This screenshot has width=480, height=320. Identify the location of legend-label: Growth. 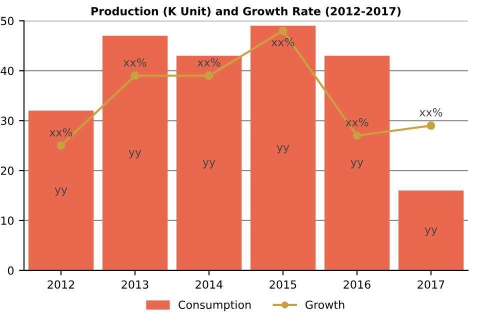
(325, 304).